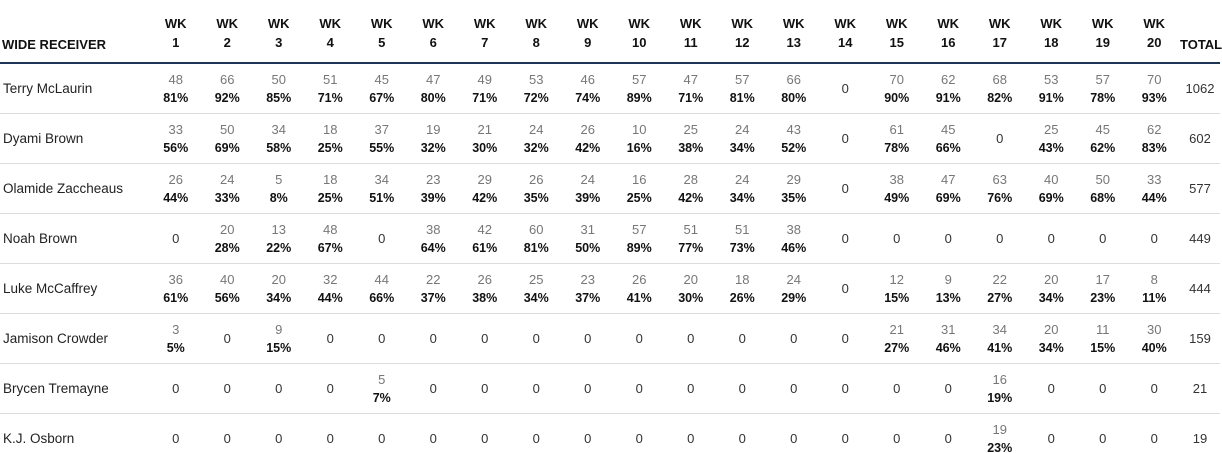 The width and height of the screenshot is (1222, 453). I want to click on column-header-week-5: WK 5, so click(382, 32).